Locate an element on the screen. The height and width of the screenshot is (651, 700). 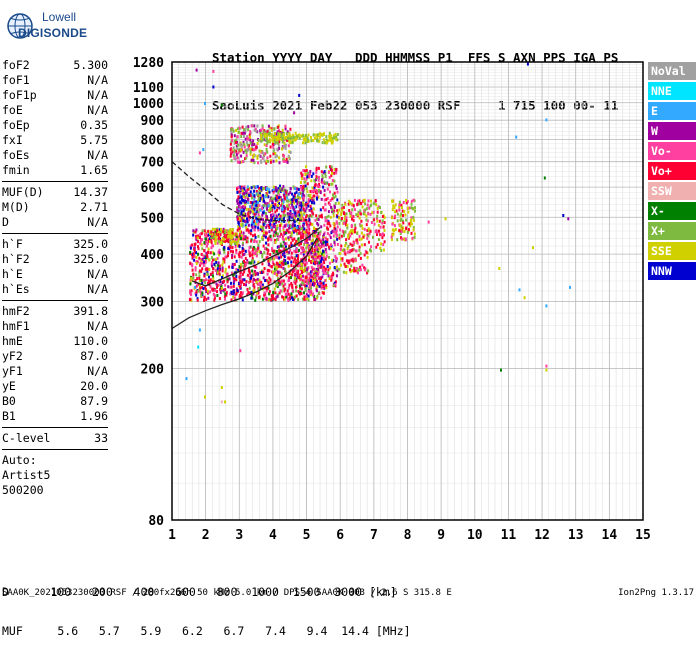
param-row: h`F 325.0 is located at coordinates (55, 244).